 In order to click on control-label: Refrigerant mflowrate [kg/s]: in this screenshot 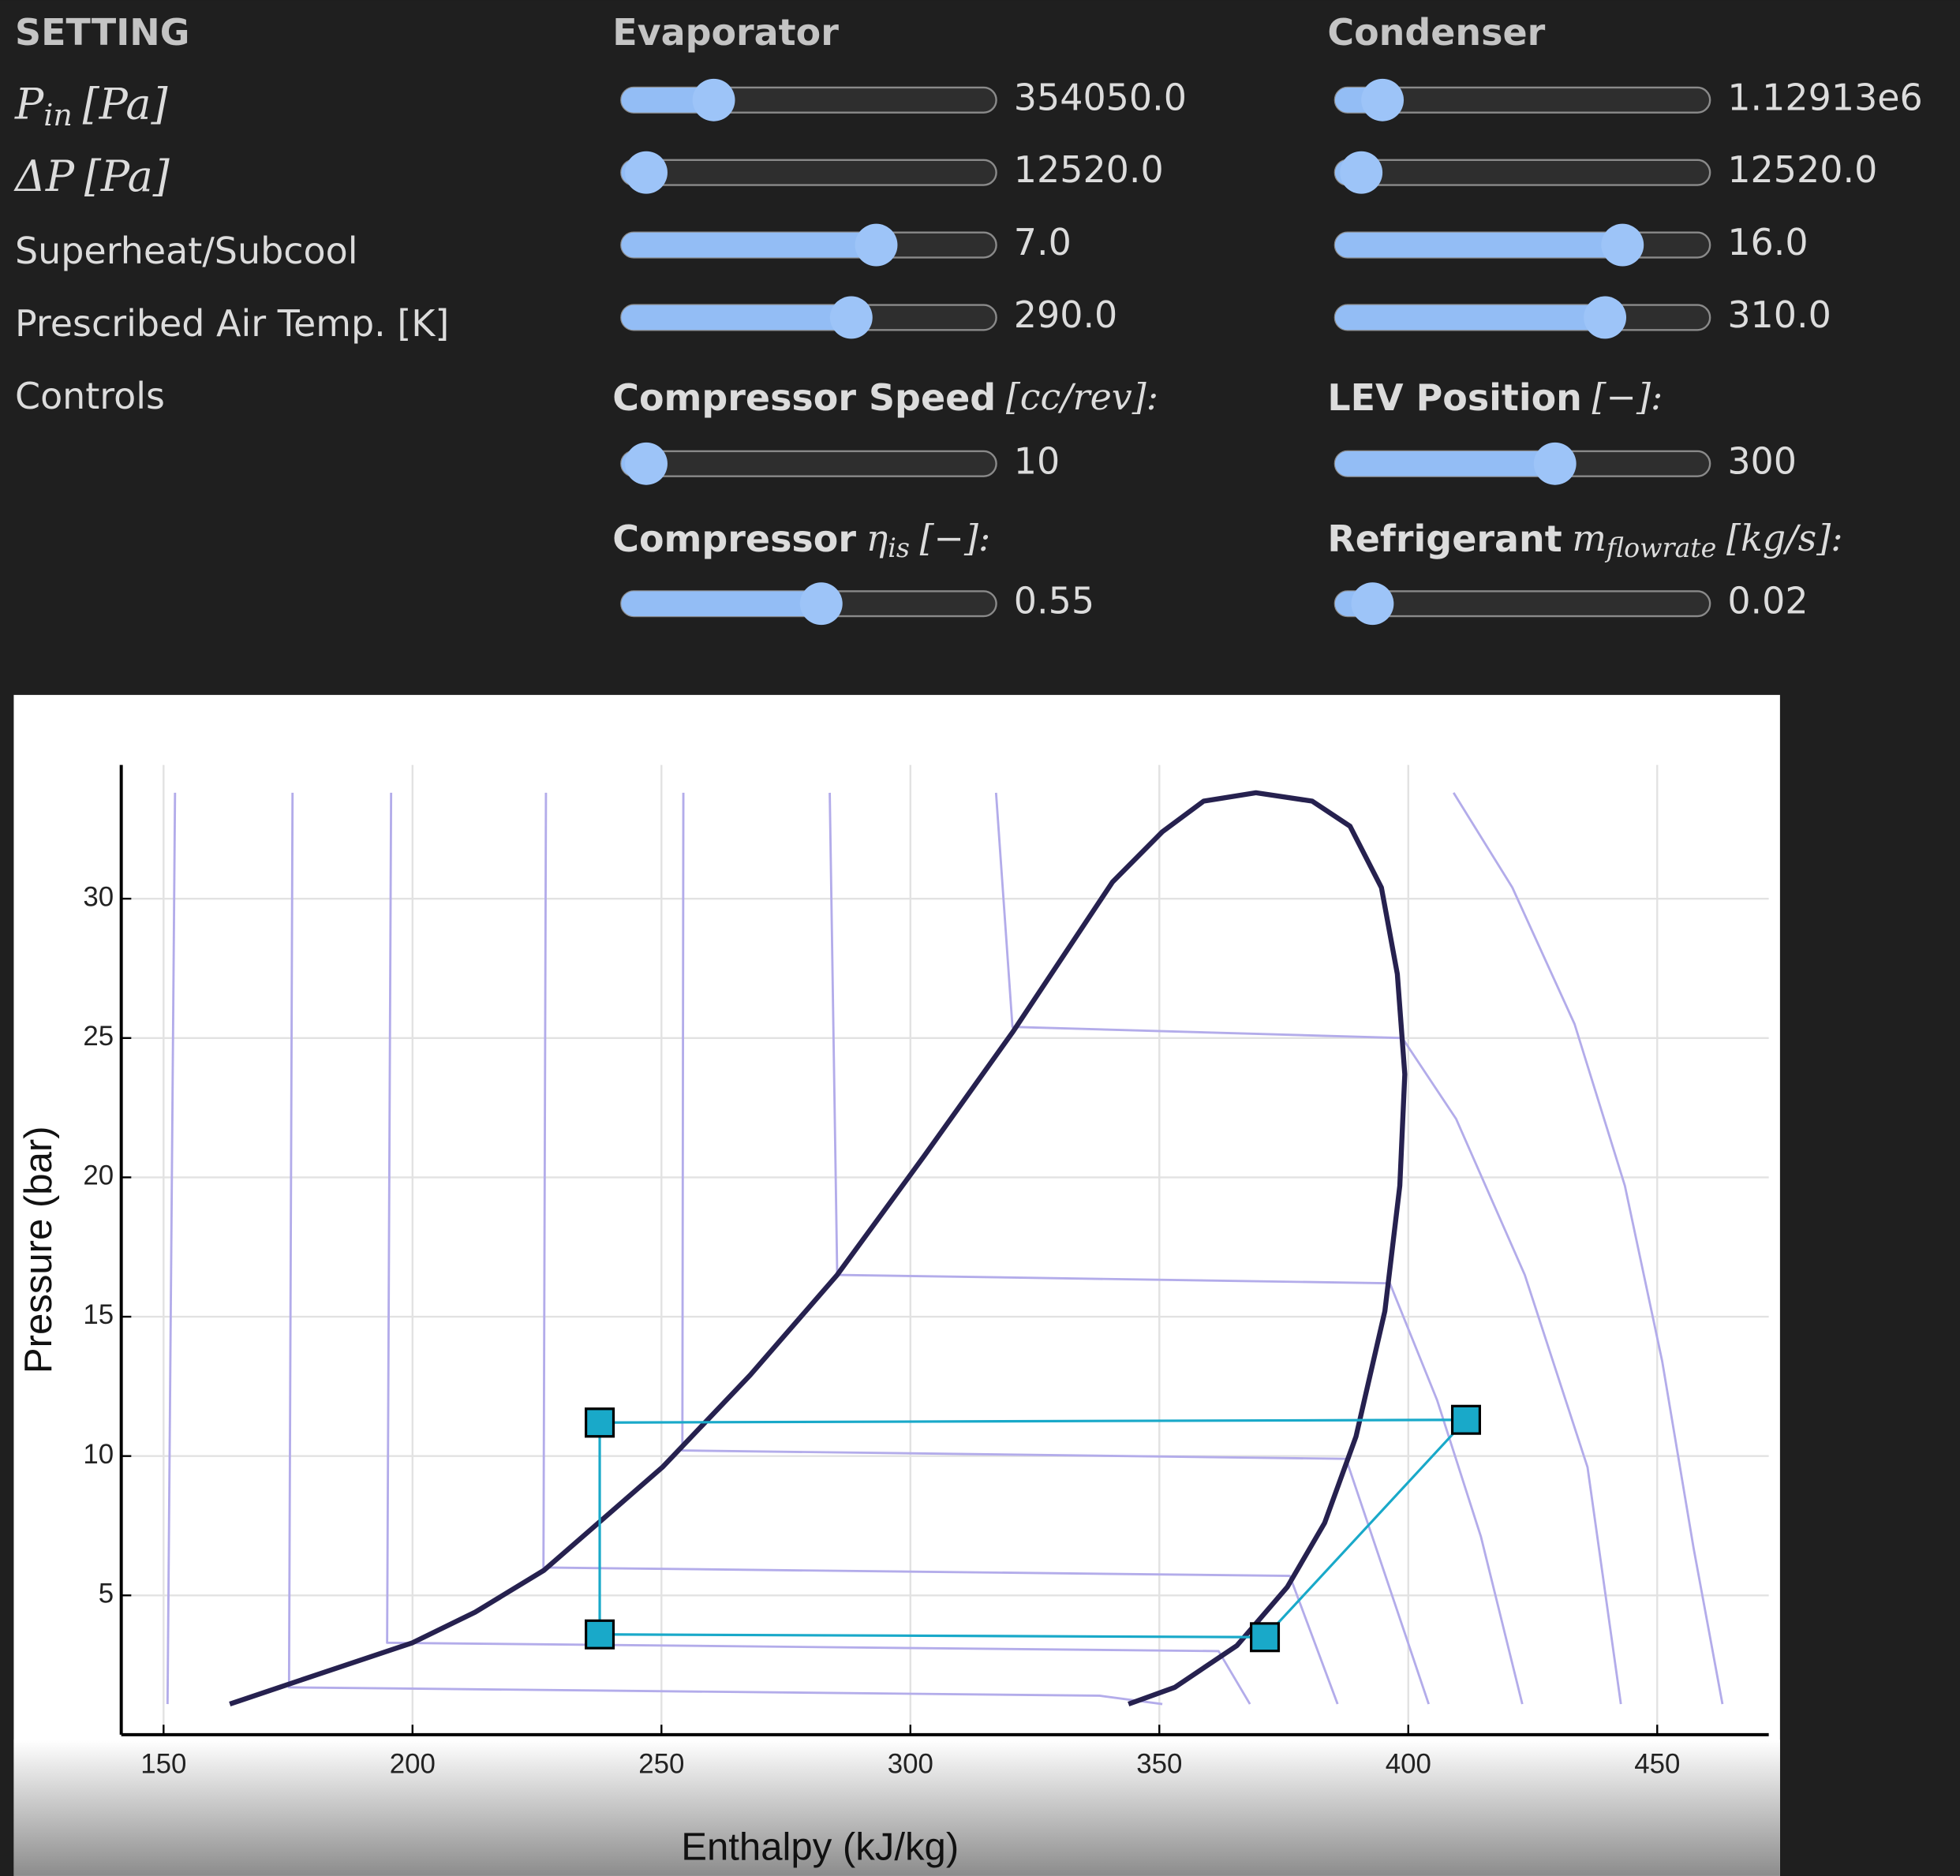, I will do `click(1584, 540)`.